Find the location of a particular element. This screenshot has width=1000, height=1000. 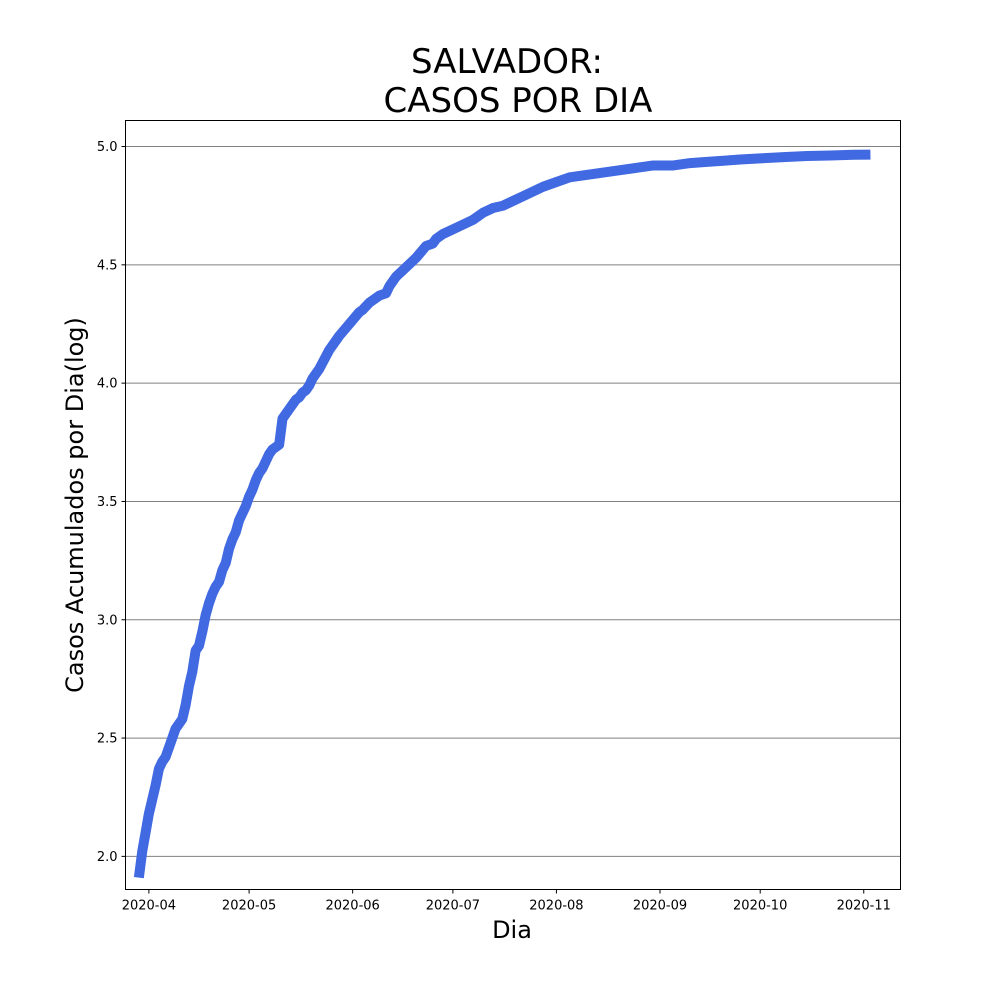

y-axis-ticks: 2.0 2.5 3.0 3.5 4.0 4.5 5.0 is located at coordinates (111, 502).